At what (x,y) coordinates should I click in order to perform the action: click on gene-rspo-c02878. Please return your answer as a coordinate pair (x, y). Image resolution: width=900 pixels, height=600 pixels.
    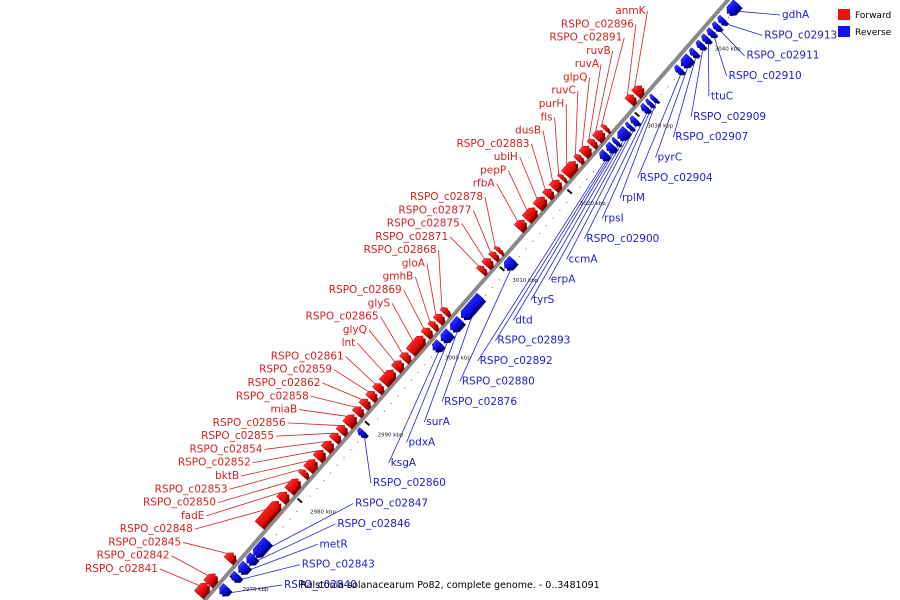
    Looking at the image, I should click on (498, 250).